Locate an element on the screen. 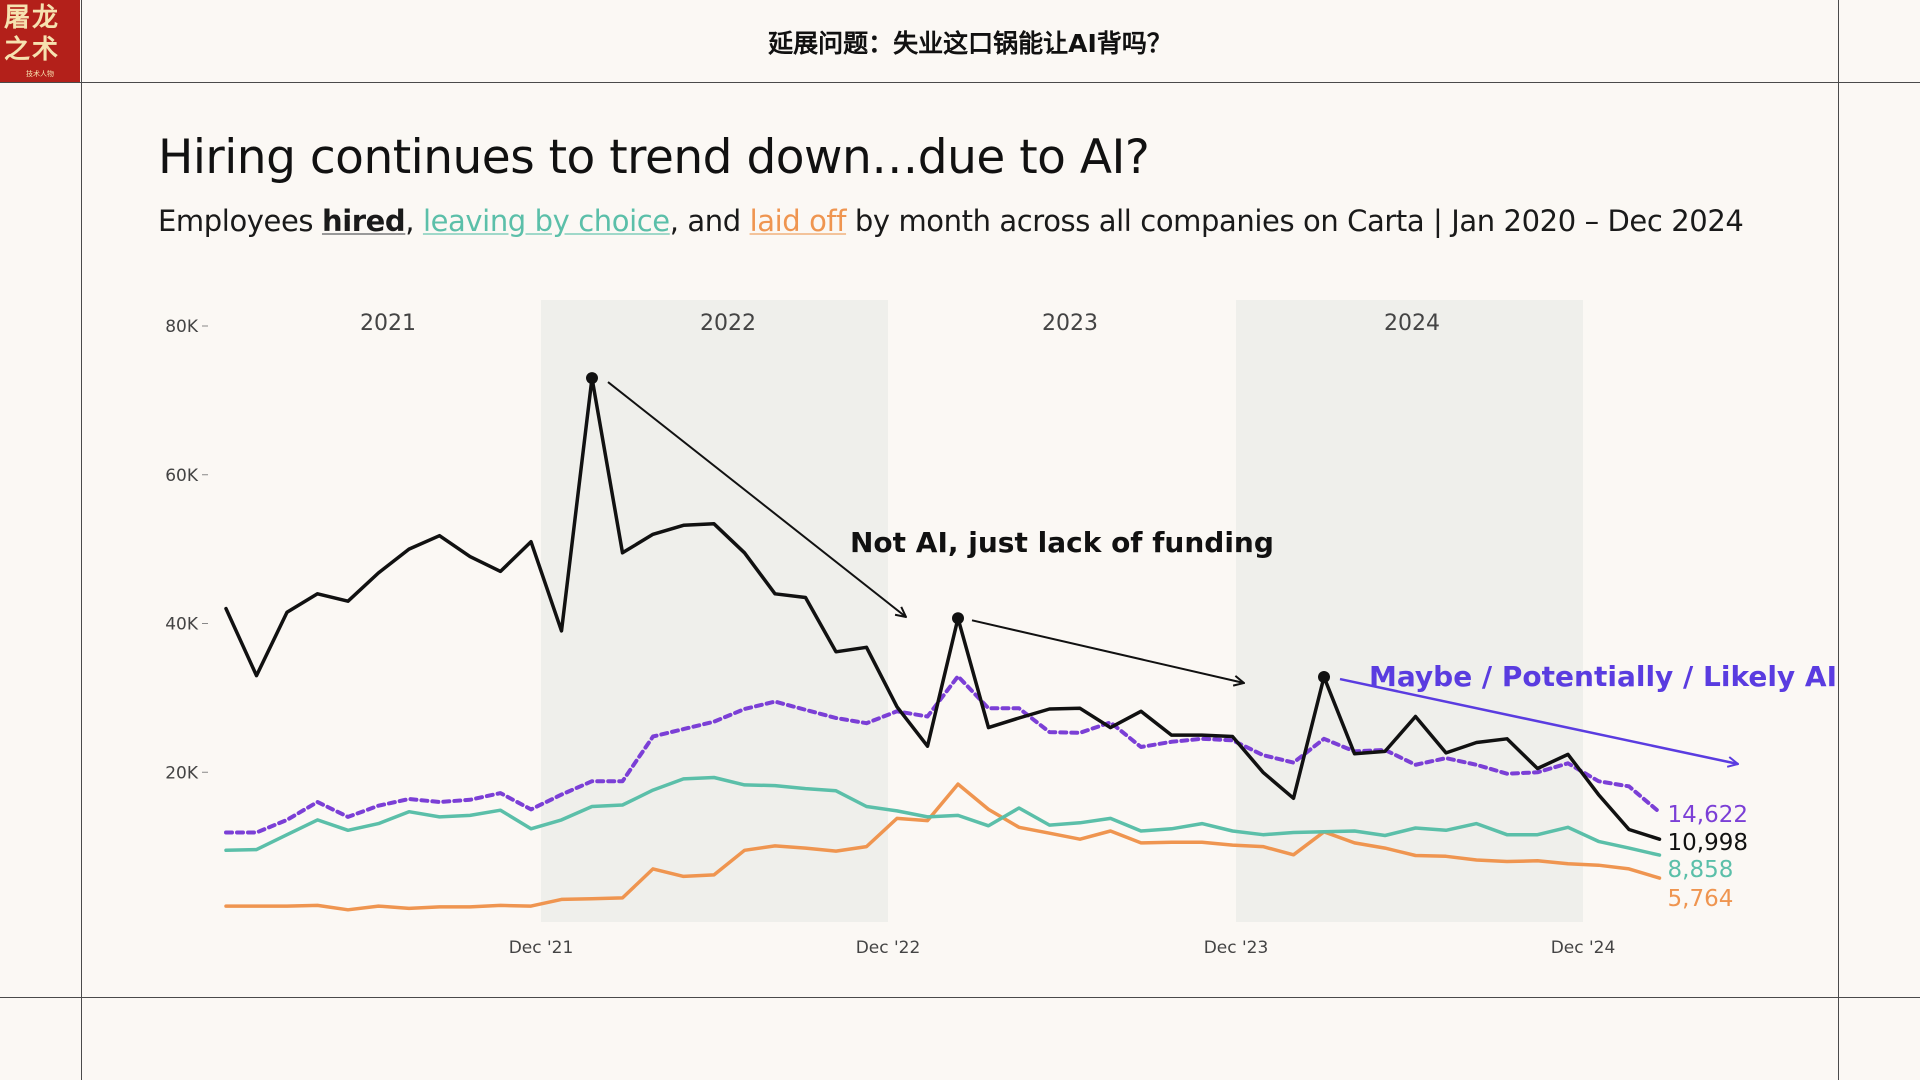 This screenshot has width=1920, height=1080. header-divider is located at coordinates (960, 82).